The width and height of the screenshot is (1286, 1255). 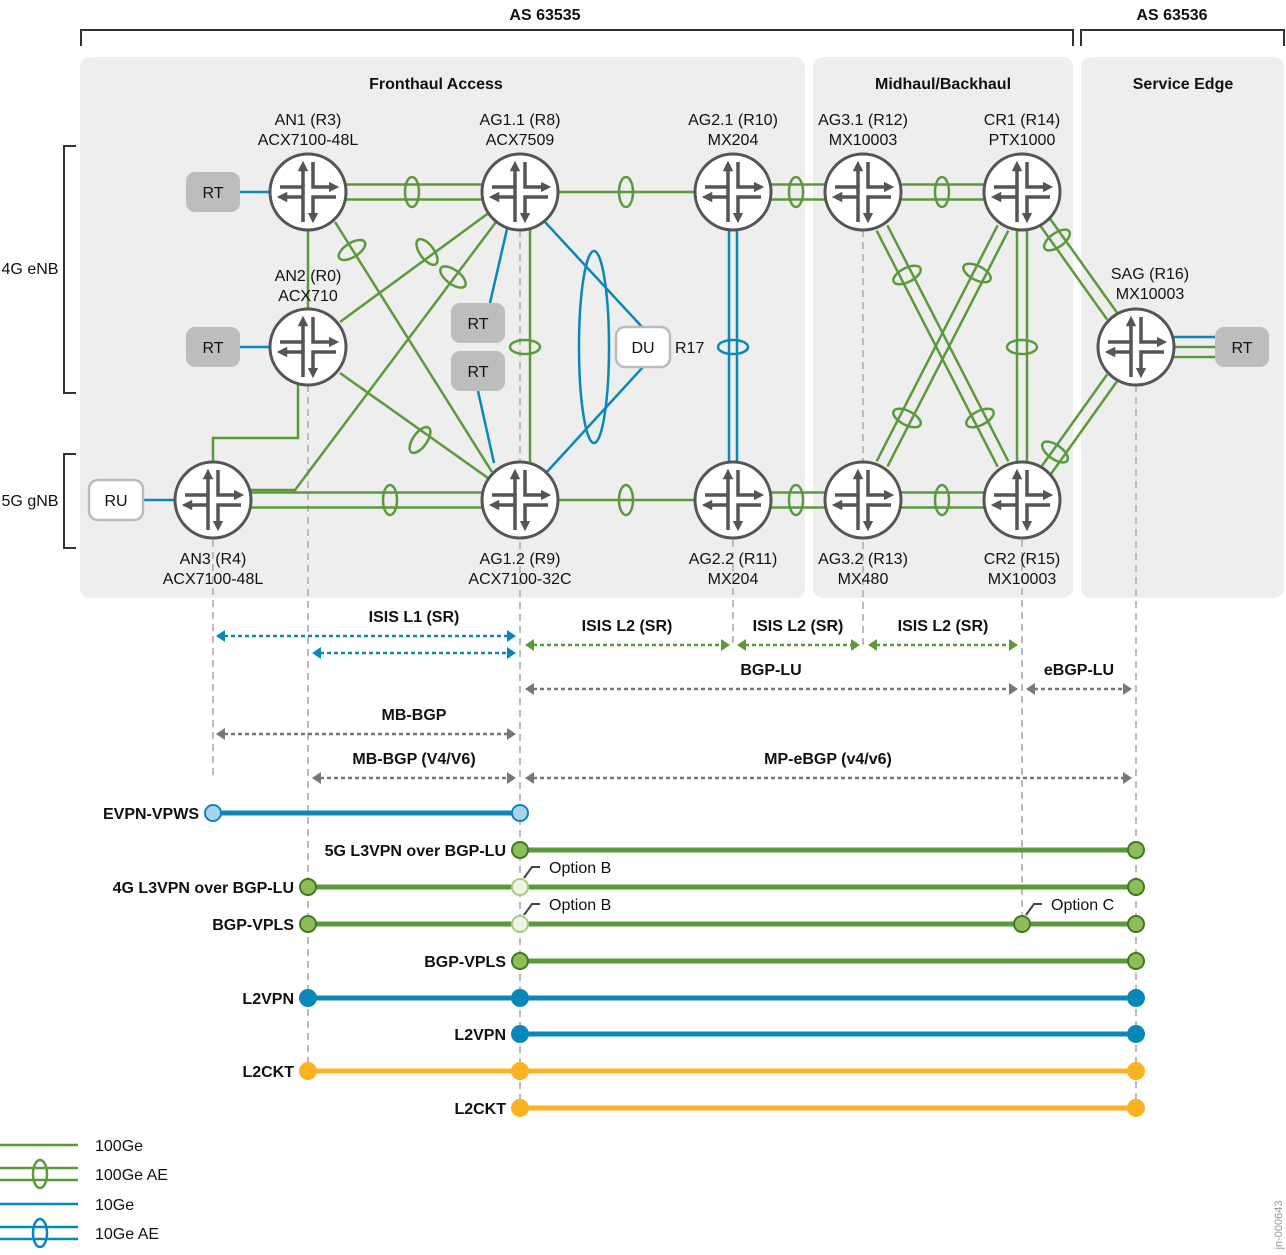 What do you see at coordinates (1022, 579) in the screenshot?
I see `node-model-CR2: MX10003` at bounding box center [1022, 579].